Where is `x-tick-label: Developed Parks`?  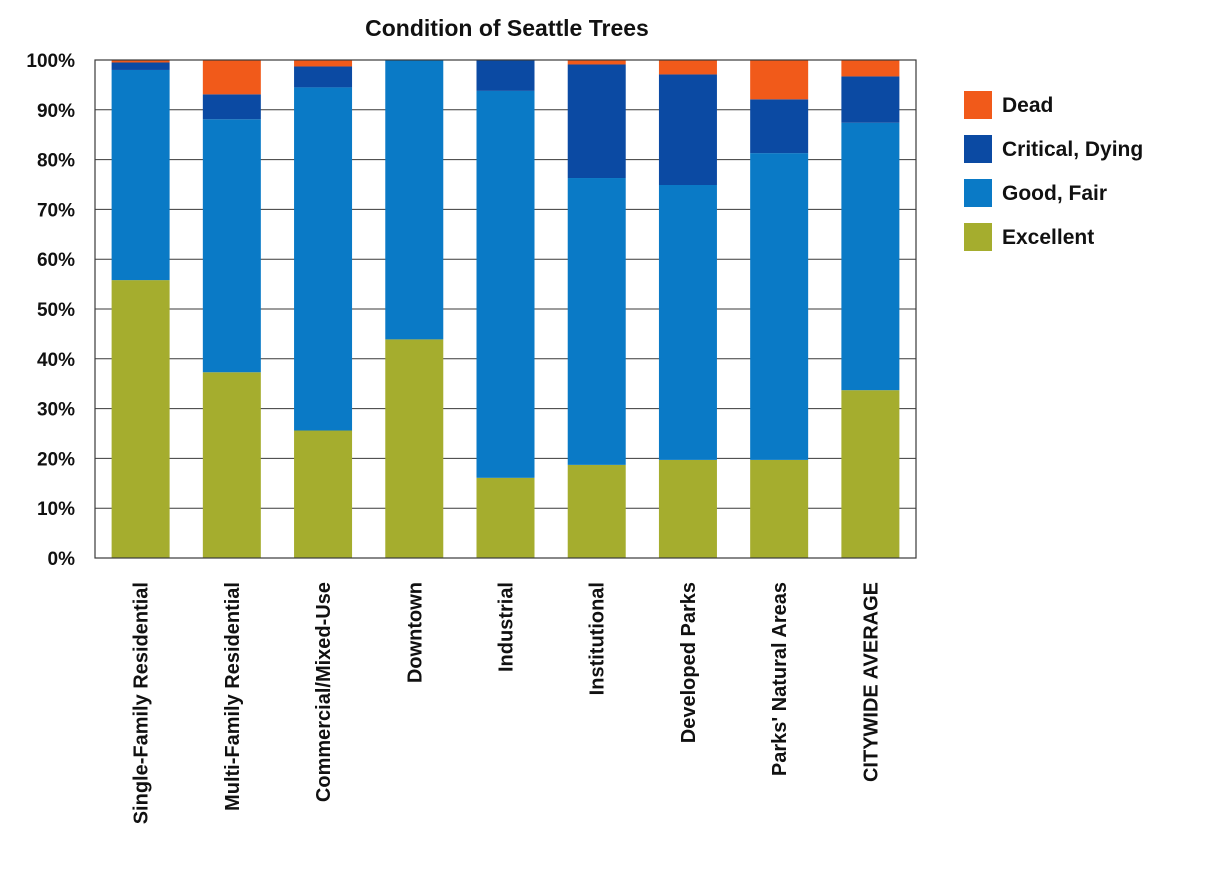
x-tick-label: Developed Parks is located at coordinates (689, 662).